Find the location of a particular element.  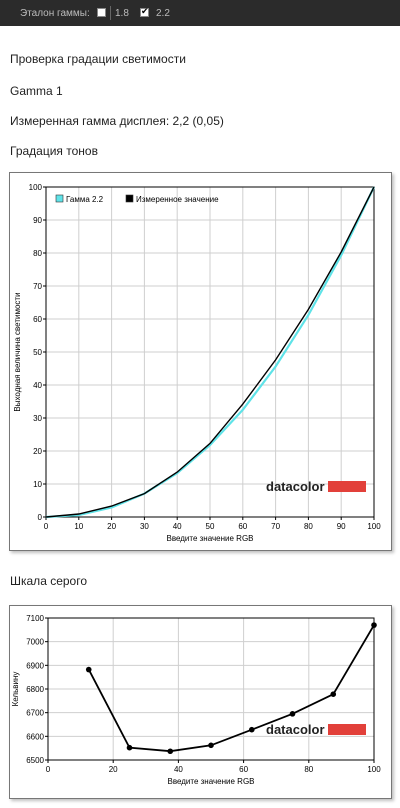

x-tick-label: 70 is located at coordinates (275, 526).